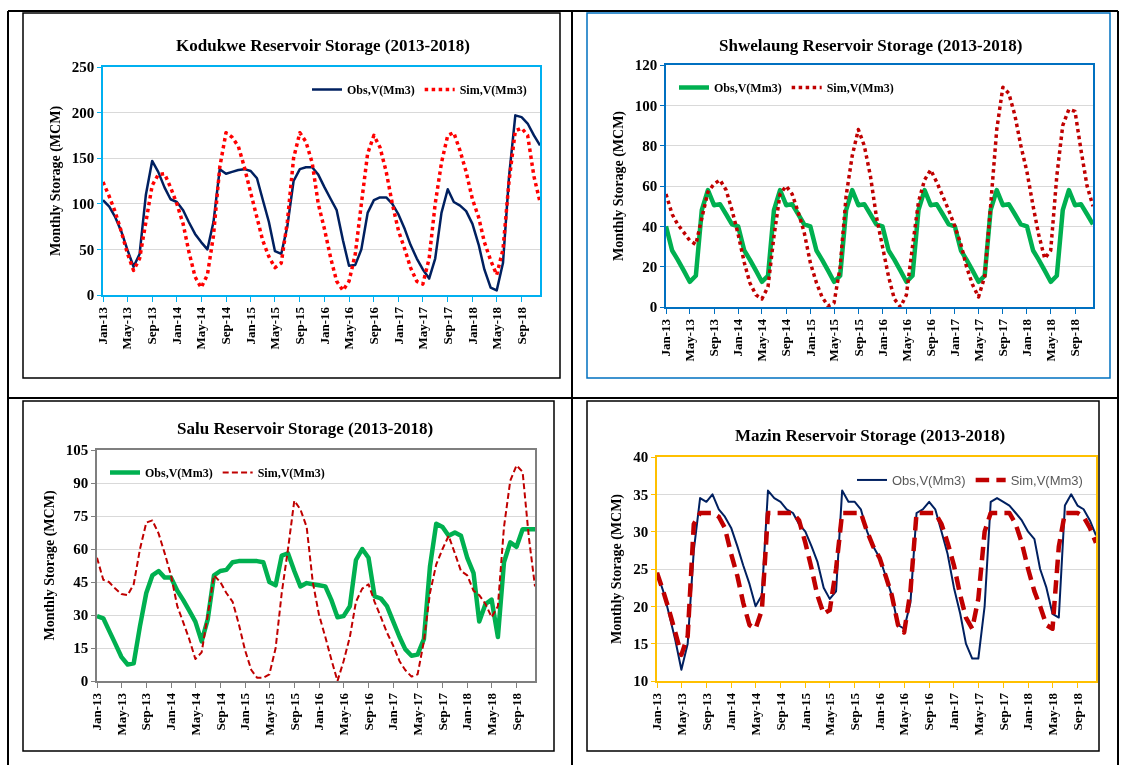 The height and width of the screenshot is (765, 1125). Describe the element at coordinates (641, 494) in the screenshot. I see `y-tick-label: 35` at that location.